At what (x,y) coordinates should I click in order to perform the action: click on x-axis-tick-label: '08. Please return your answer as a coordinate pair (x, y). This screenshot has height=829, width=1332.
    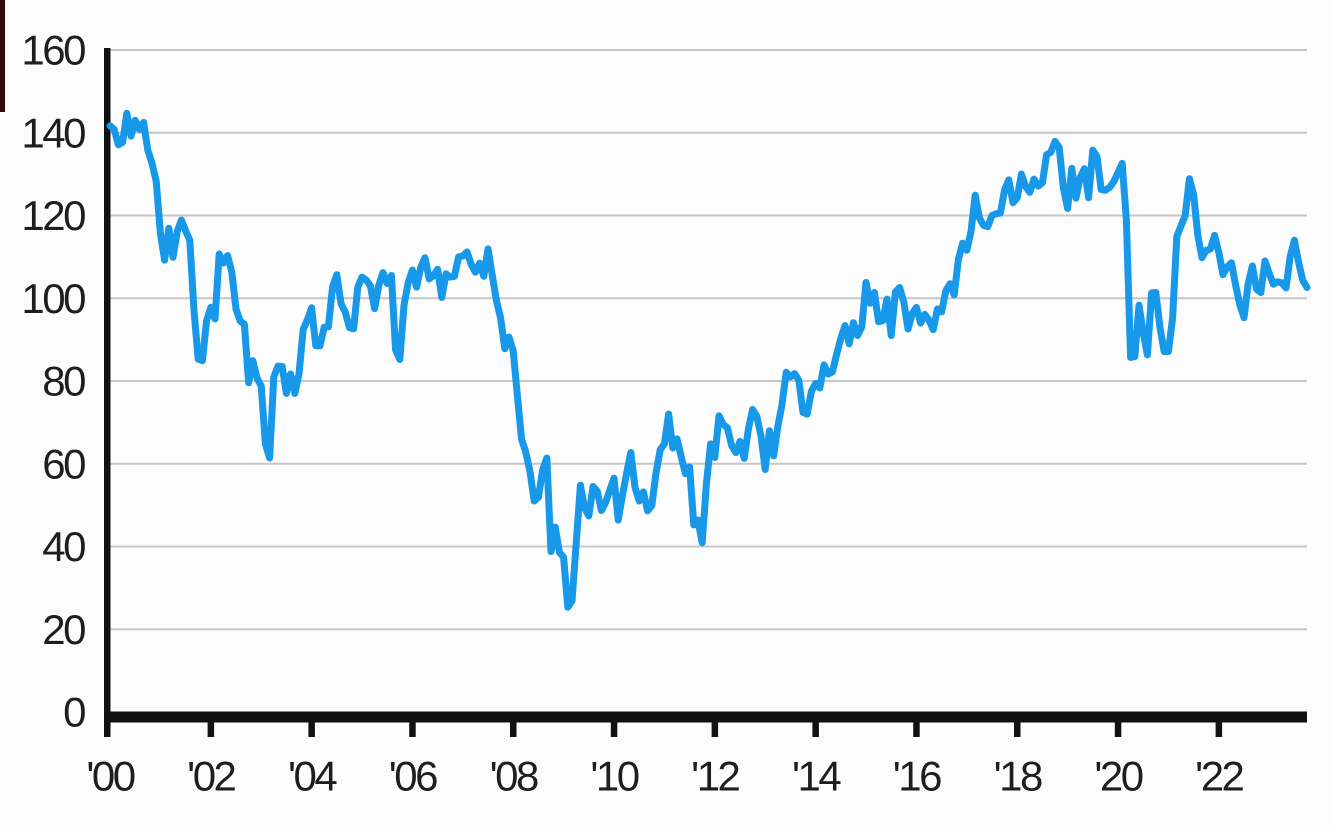
    Looking at the image, I should click on (514, 776).